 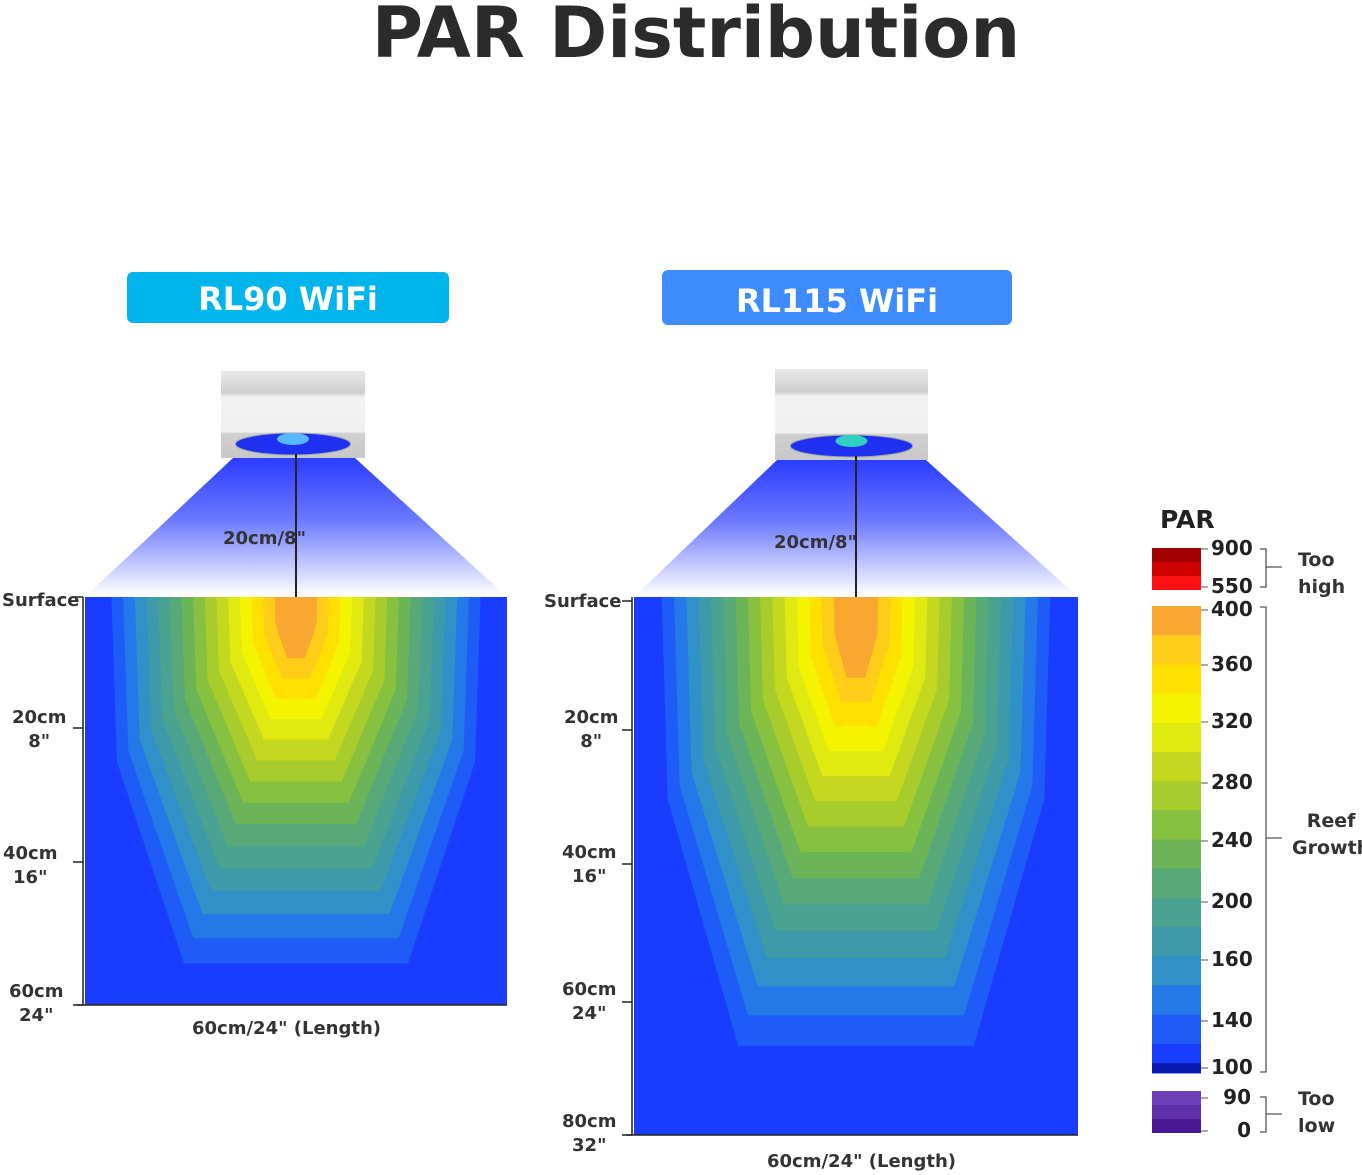 What do you see at coordinates (288, 297) in the screenshot?
I see `panel-title-rl90: RL90 WiFi` at bounding box center [288, 297].